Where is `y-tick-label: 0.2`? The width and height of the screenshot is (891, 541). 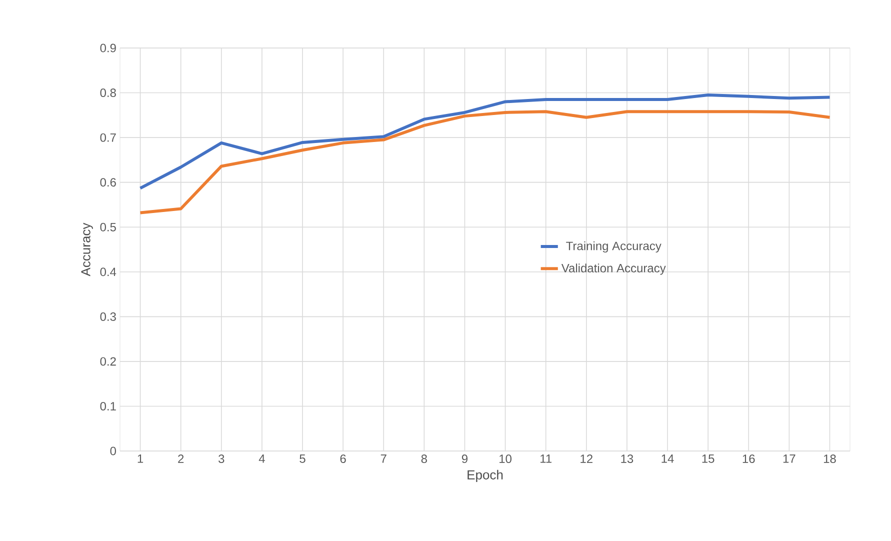
y-tick-label: 0.2 is located at coordinates (108, 361).